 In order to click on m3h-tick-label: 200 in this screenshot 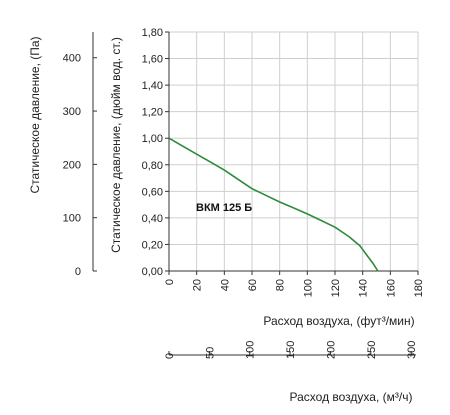, I will do `click(331, 350)`.